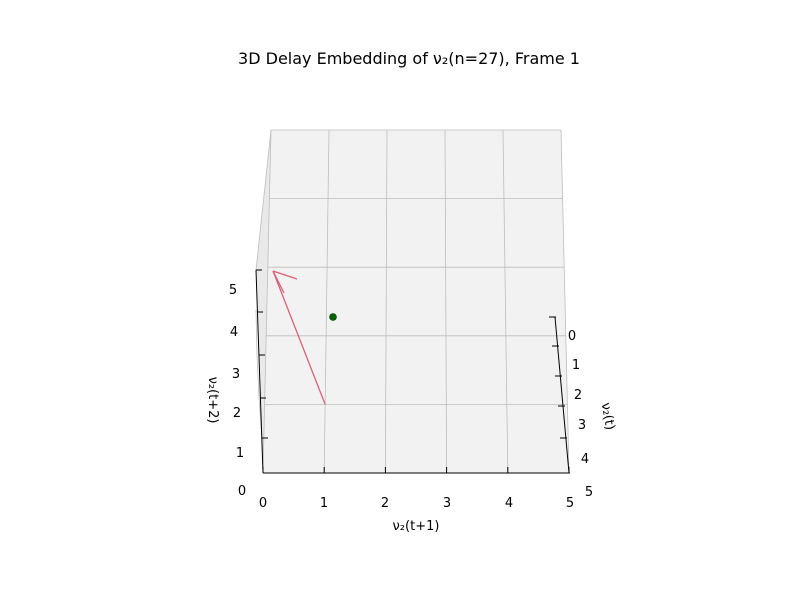  What do you see at coordinates (562, 395) in the screenshot?
I see `x-axis-line` at bounding box center [562, 395].